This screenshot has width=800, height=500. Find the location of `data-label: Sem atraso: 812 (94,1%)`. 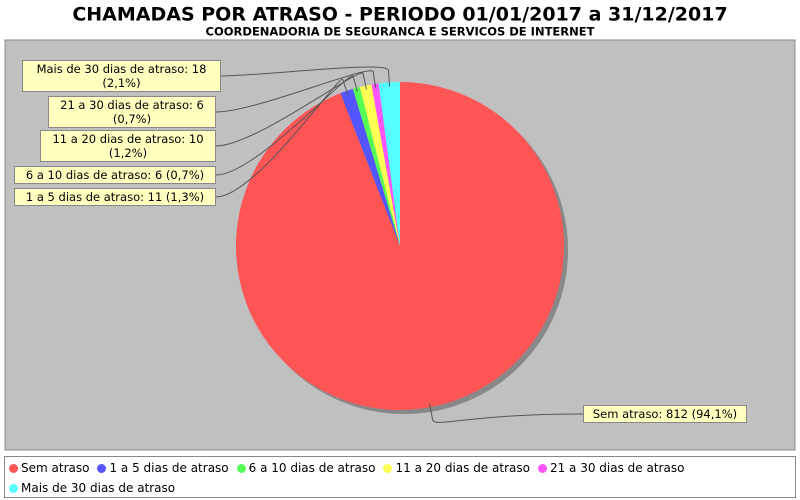

data-label: Sem atraso: 812 (94,1%) is located at coordinates (665, 414).